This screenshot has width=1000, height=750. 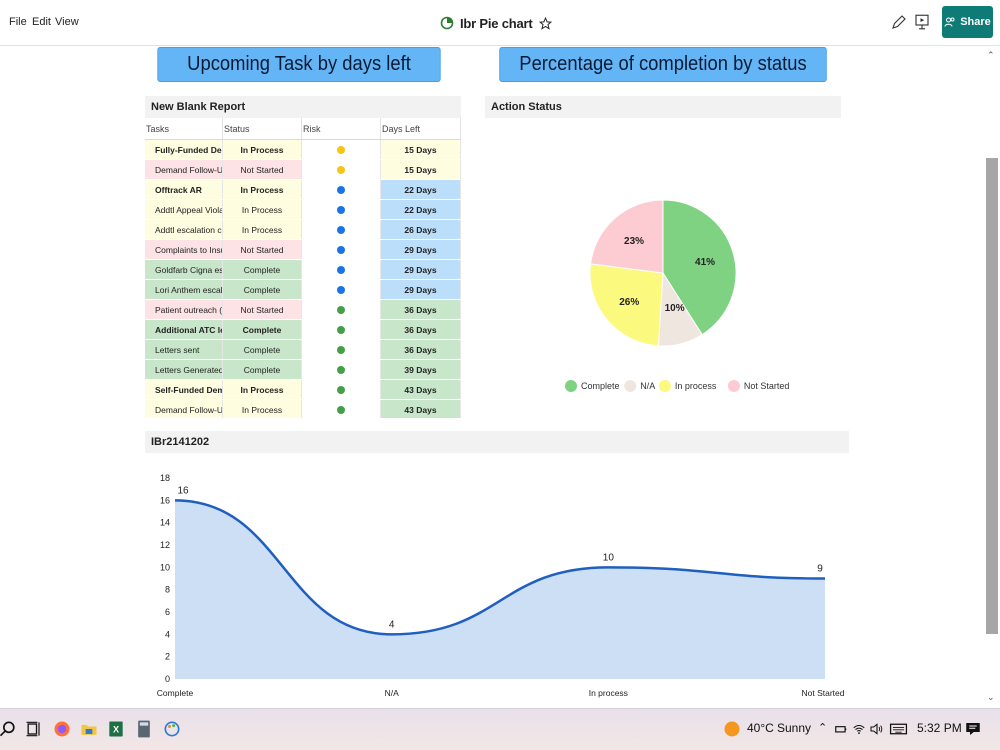 What do you see at coordinates (184, 369) in the screenshot?
I see `task-cell: Letters Generated` at bounding box center [184, 369].